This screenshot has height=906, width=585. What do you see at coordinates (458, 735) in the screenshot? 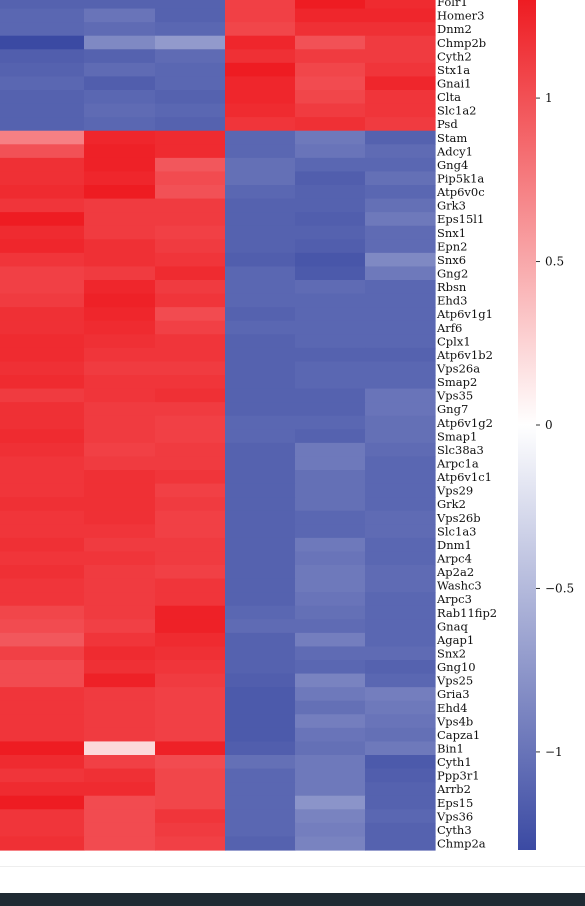
I see `row-label: Capza1` at bounding box center [458, 735].